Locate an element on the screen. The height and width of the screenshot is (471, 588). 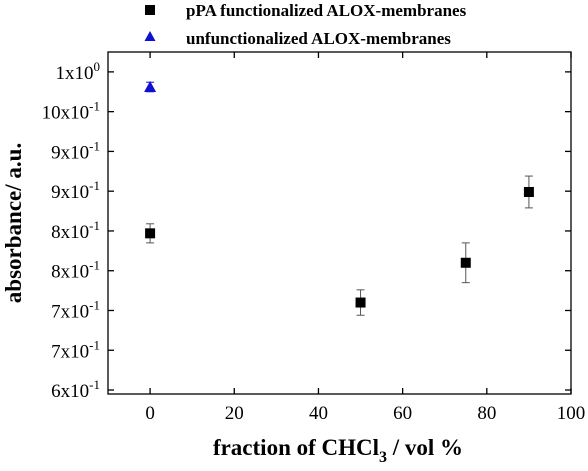
x-tick-label: 0 is located at coordinates (150, 413).